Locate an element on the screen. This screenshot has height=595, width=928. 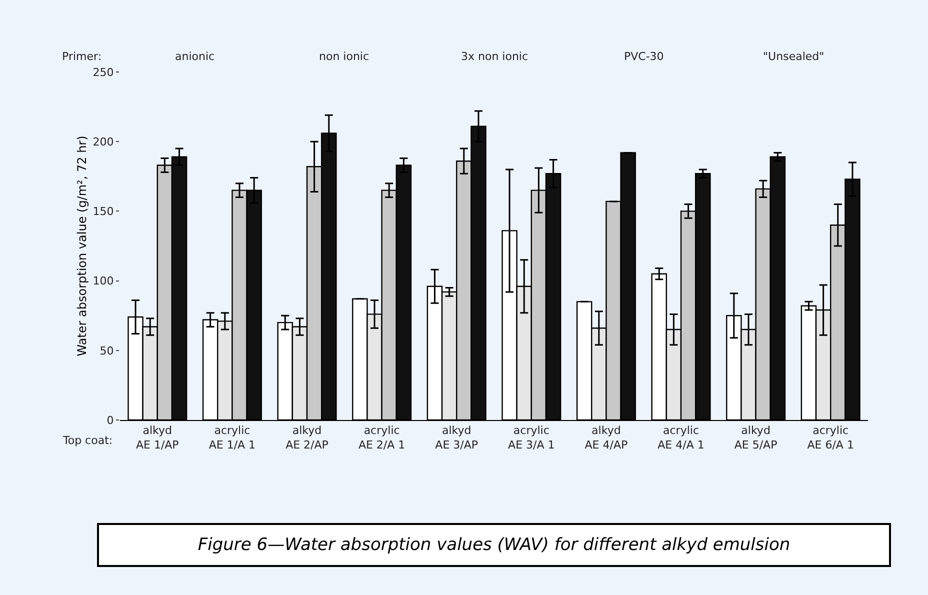
x-tick-label: acrylic AE 4/A 1 is located at coordinates (681, 438).